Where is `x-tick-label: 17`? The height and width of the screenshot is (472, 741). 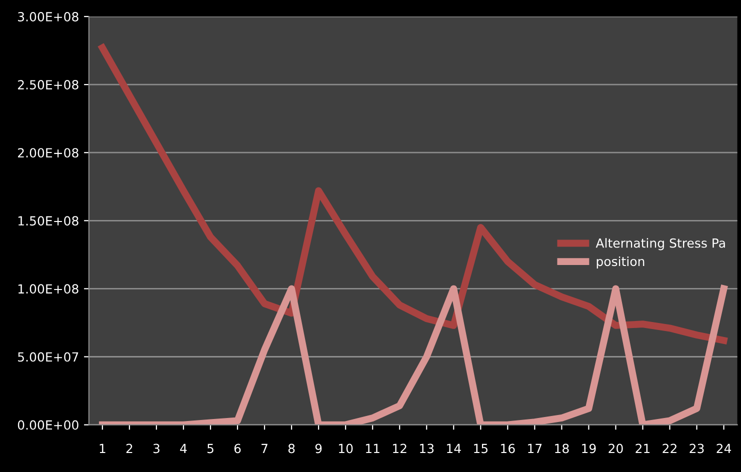 x-tick-label: 17 is located at coordinates (535, 449).